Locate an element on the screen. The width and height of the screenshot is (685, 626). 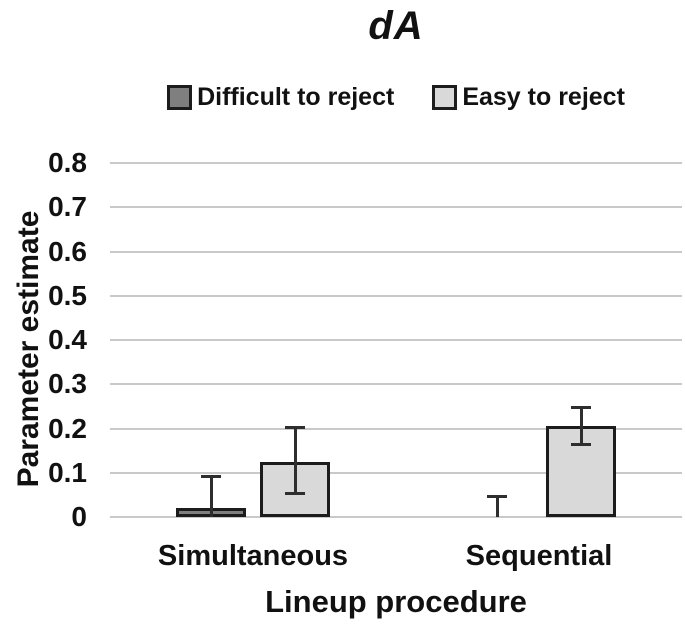
legend-label-easy: Easy to reject is located at coordinates (543, 96).